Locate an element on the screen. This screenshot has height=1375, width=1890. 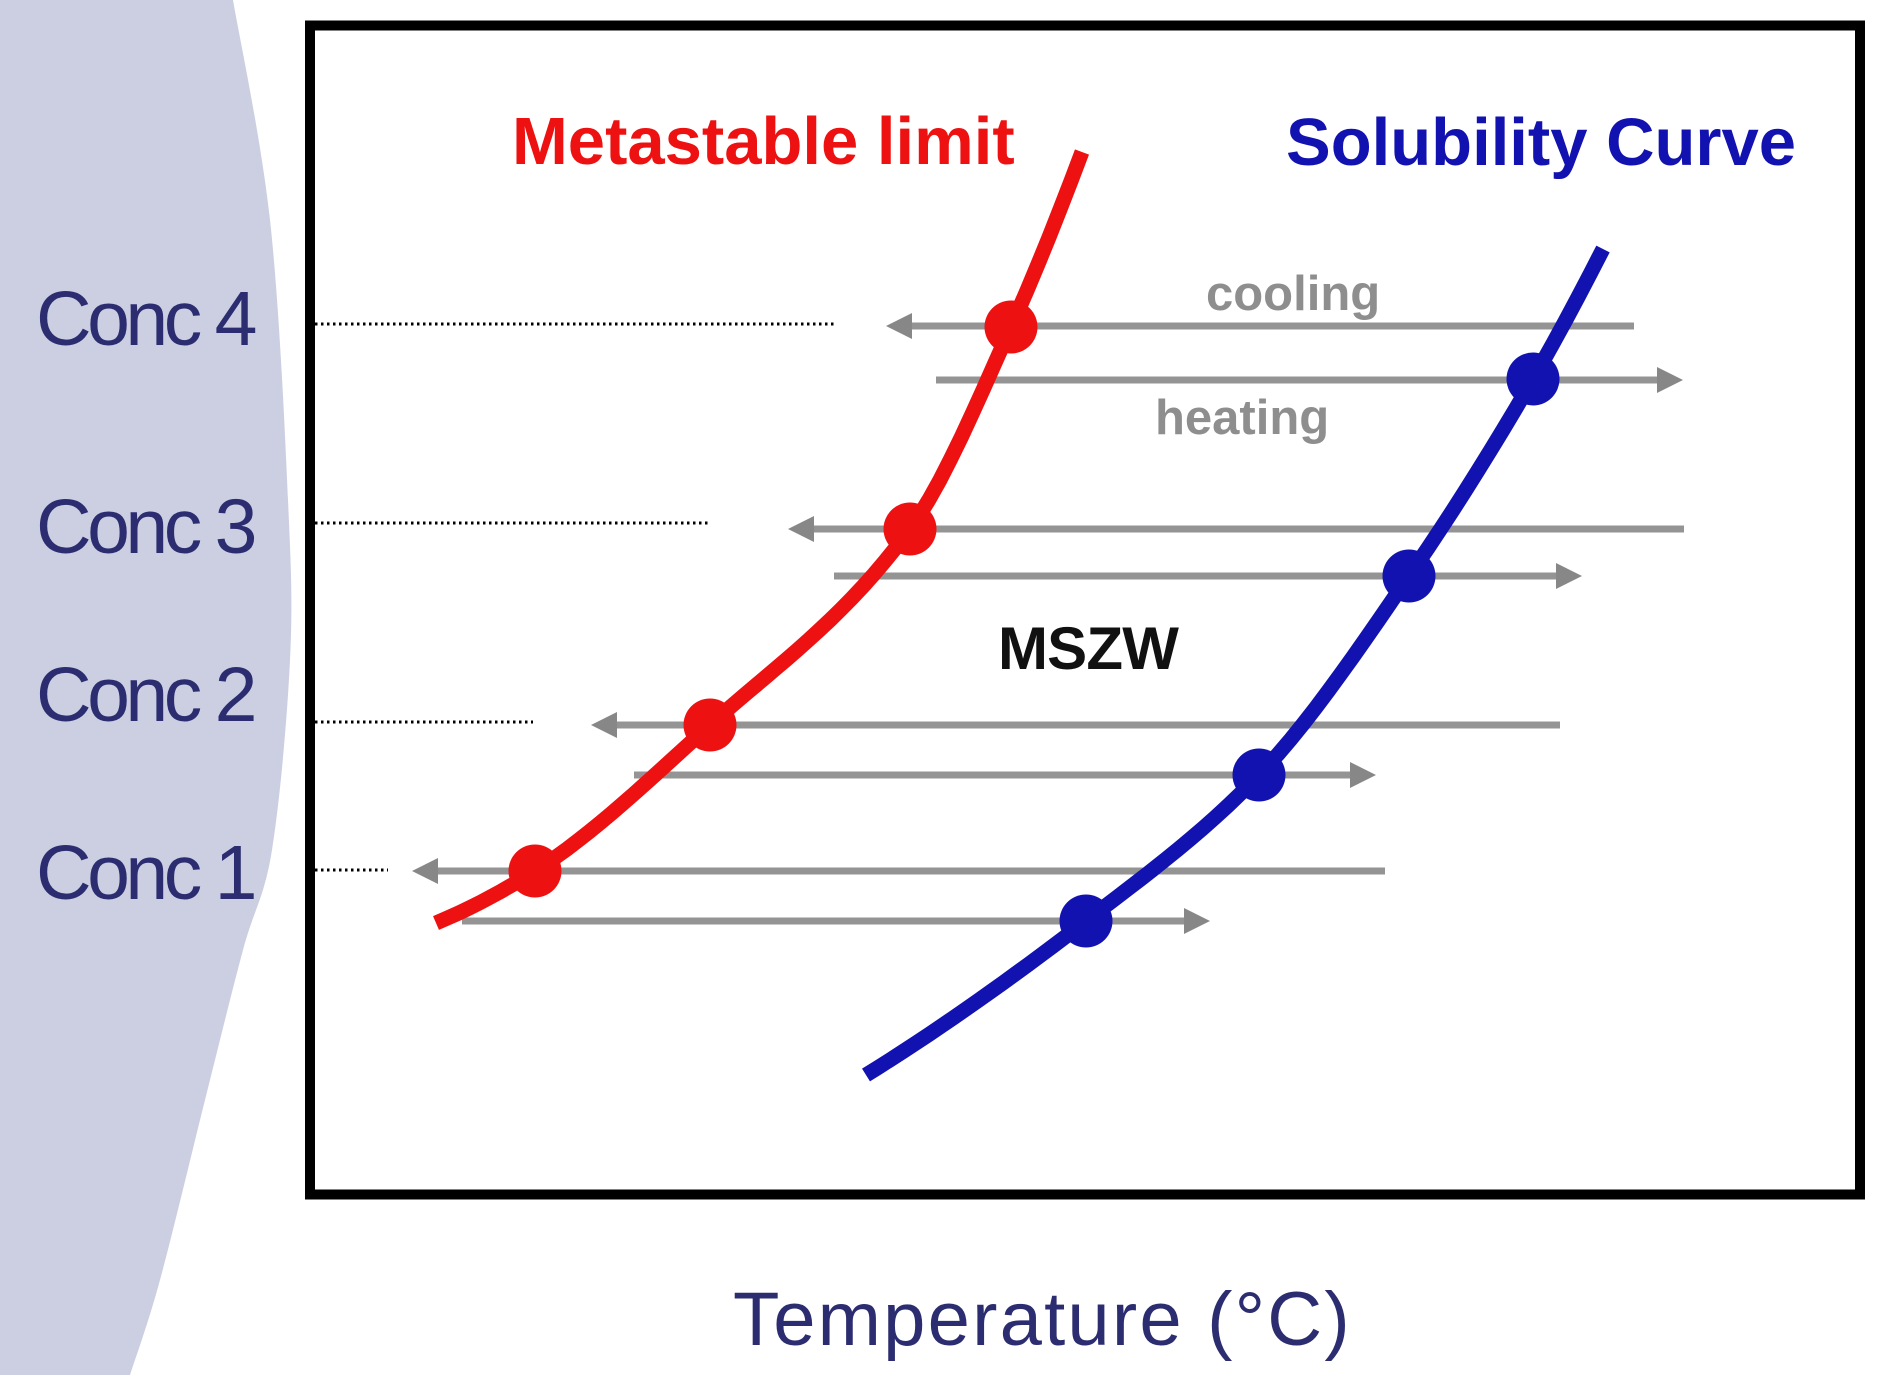
svg-text: MSZW is located at coordinates (1088, 648).